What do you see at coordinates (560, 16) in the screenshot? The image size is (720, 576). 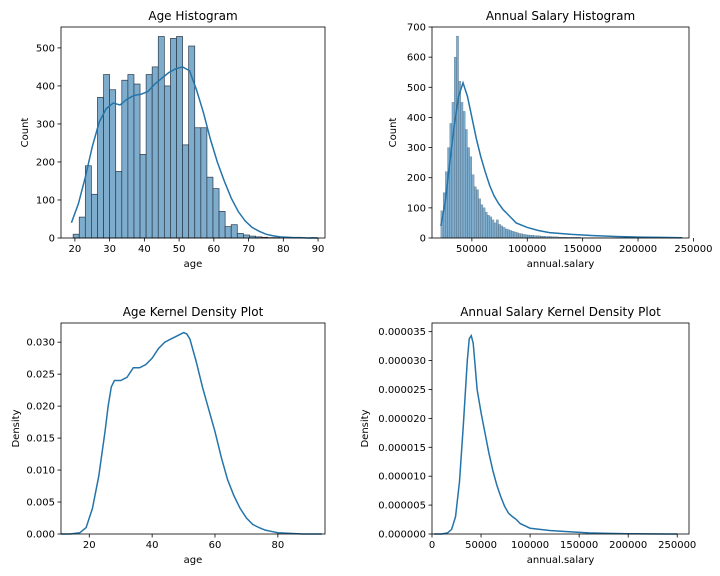 I see `chart-title: Annual Salary Histogram` at bounding box center [560, 16].